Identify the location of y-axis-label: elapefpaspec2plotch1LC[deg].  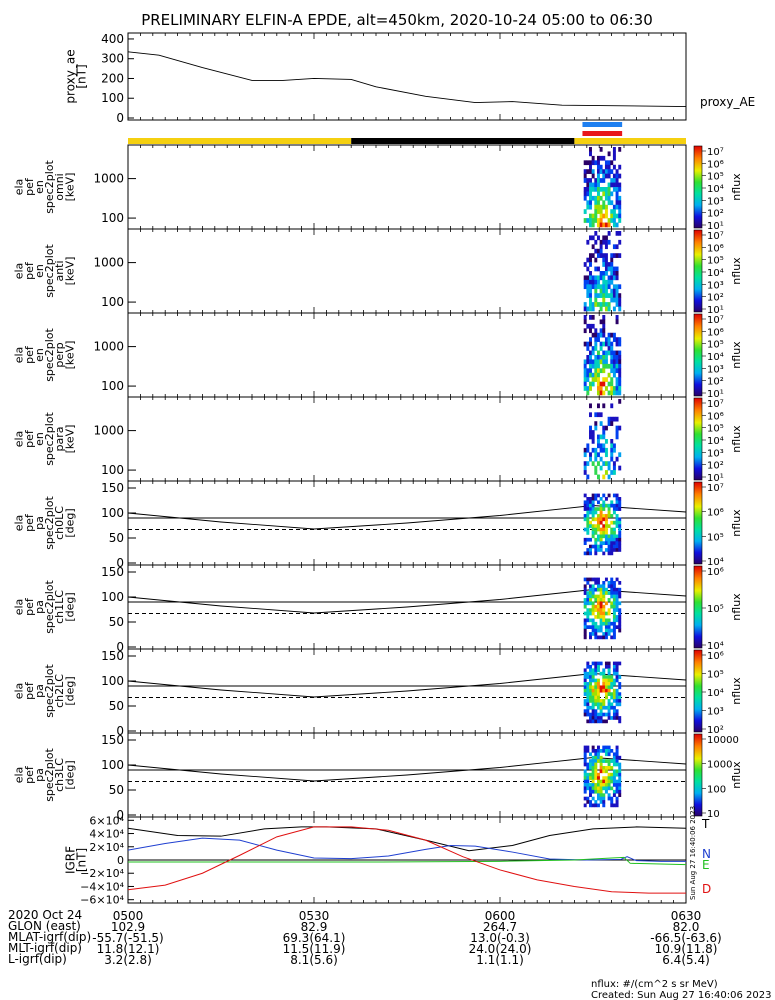
(45, 607).